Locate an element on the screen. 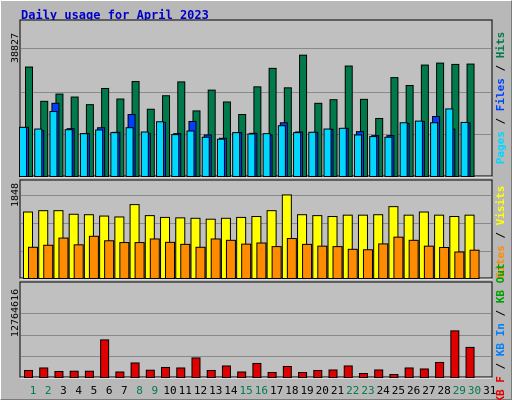  day-label-20: 20 is located at coordinates (322, 390).